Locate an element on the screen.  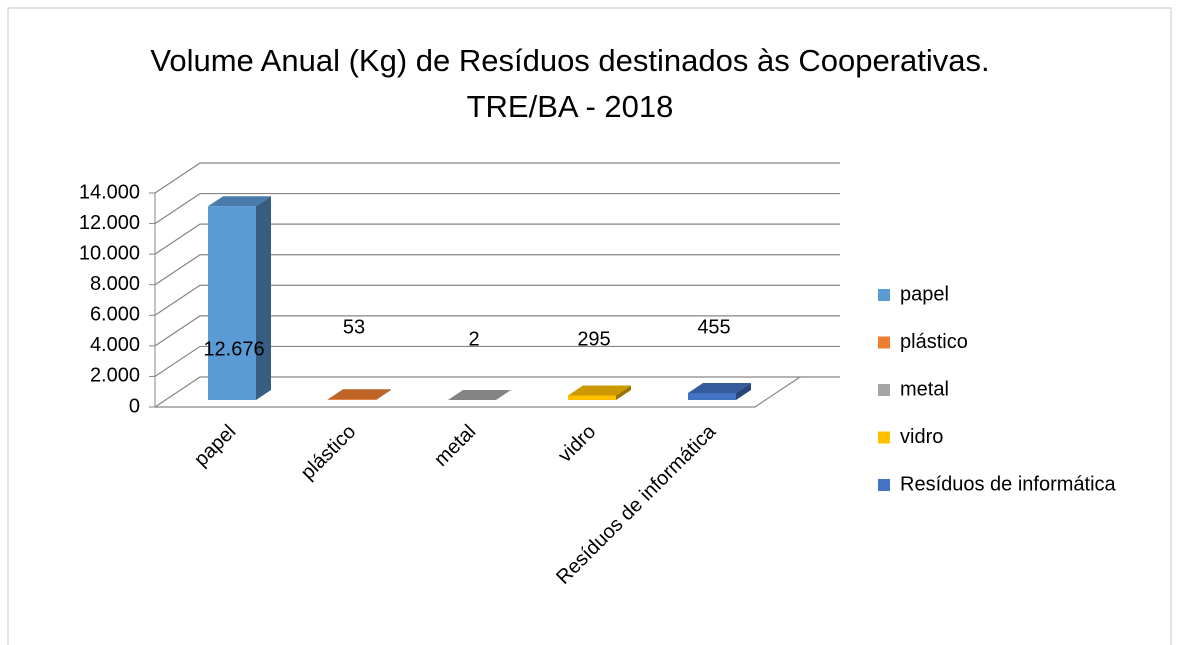
x-tick-label: metal is located at coordinates (455, 446).